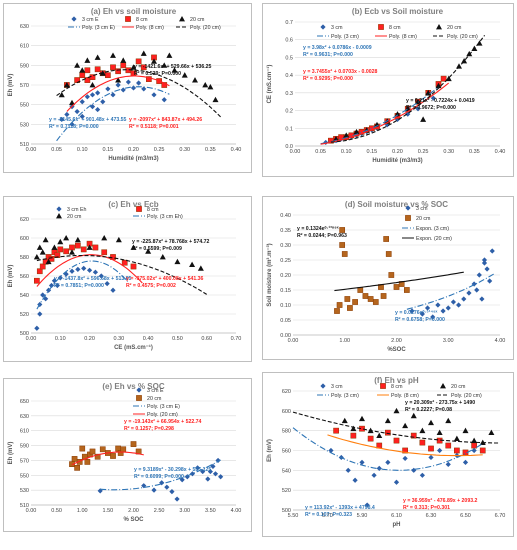 This screenshot has width=517, height=550. What do you see at coordinates (285, 291) in the screenshot?
I see `y-tick-label: 0.15` at bounding box center [285, 291].